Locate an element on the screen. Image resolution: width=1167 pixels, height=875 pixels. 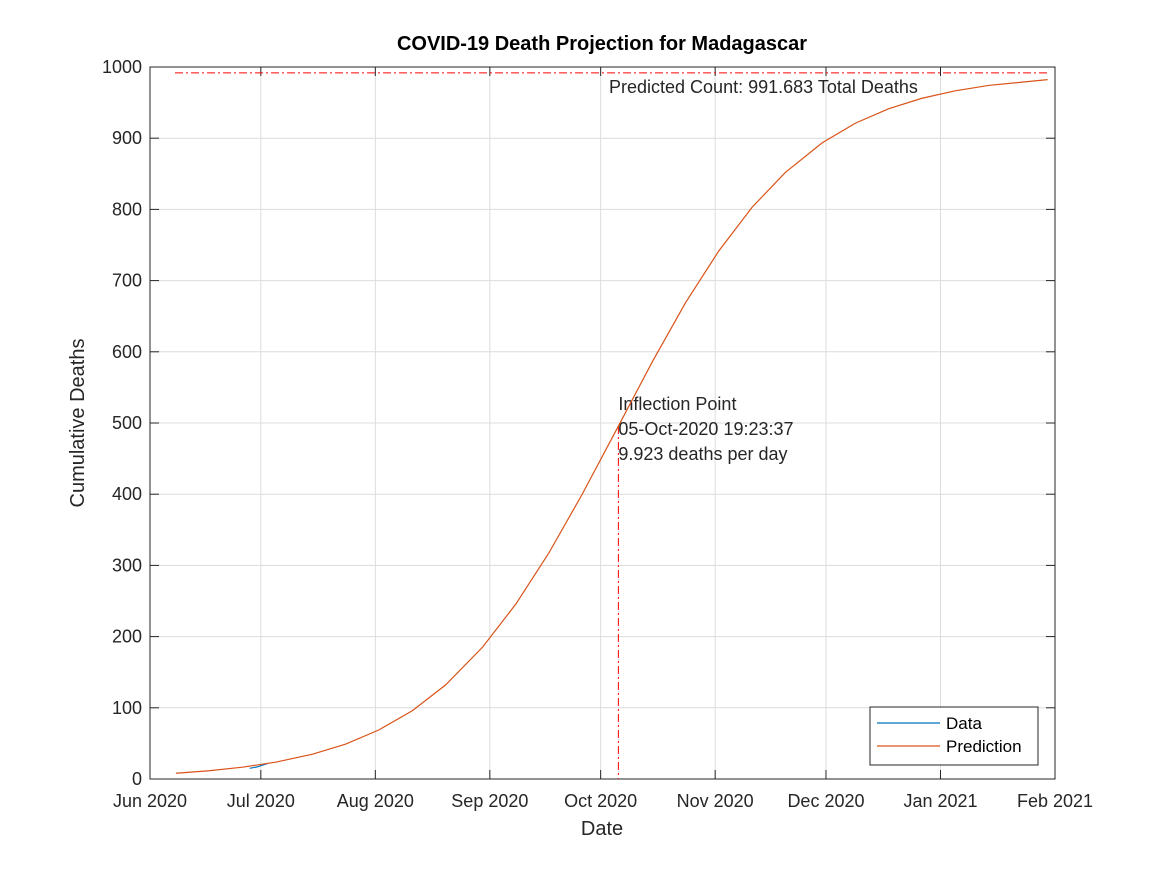
y-tick-label: 600 is located at coordinates (127, 352).